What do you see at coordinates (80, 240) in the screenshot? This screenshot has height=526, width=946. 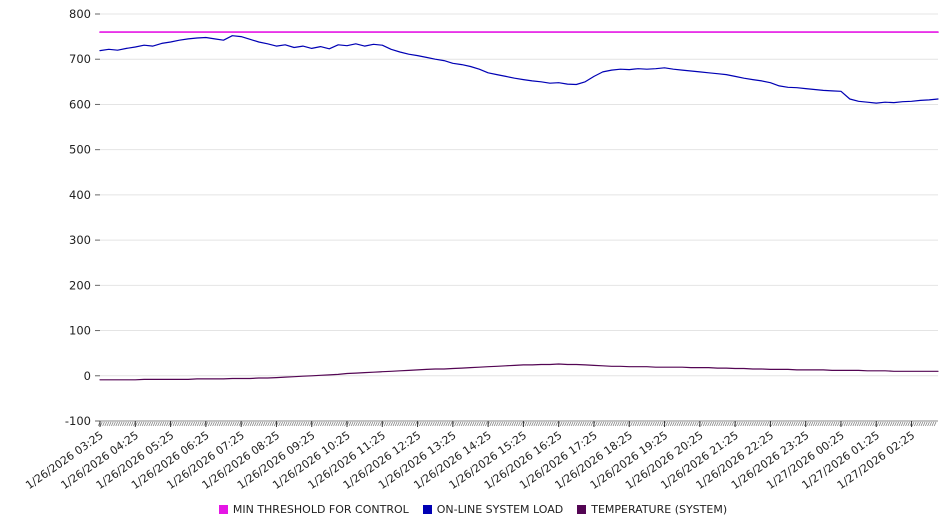 I see `y-tick-label: 300` at bounding box center [80, 240].